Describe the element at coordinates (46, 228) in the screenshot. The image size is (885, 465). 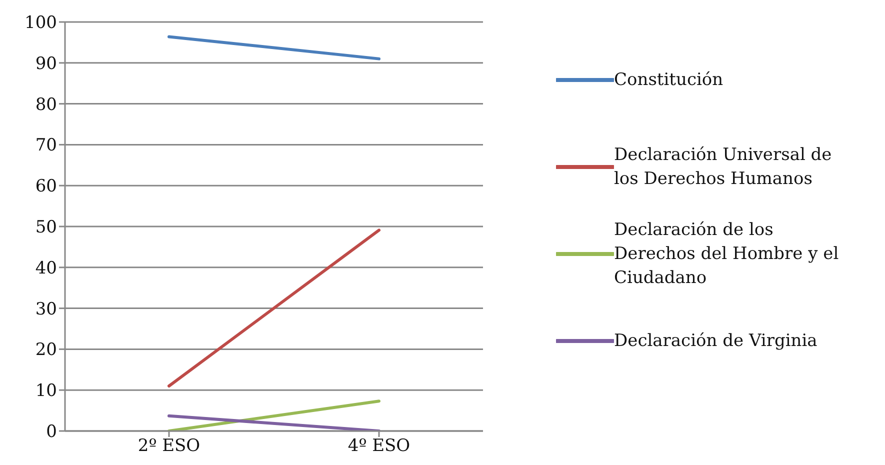
I see `y-tick-label: 50` at that location.